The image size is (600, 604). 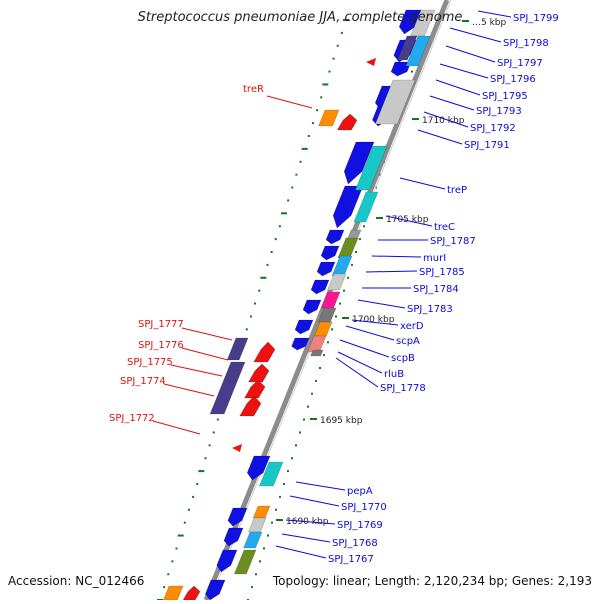 What do you see at coordinates (536, 18) in the screenshot?
I see `right-gene-label: SPJ_1799` at bounding box center [536, 18].